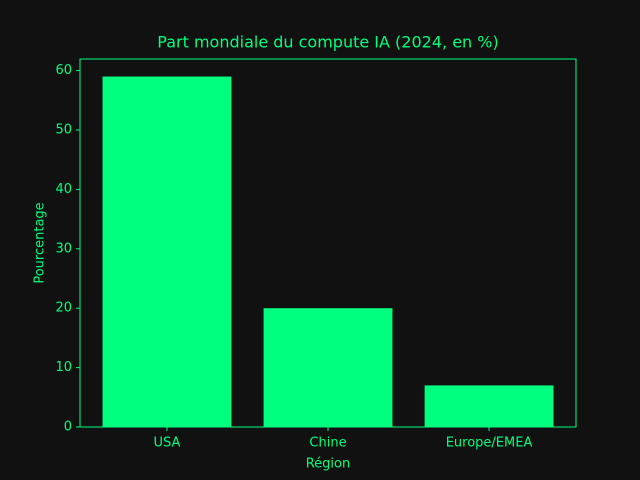  I want to click on y-tick-label: 40, so click(63, 189).